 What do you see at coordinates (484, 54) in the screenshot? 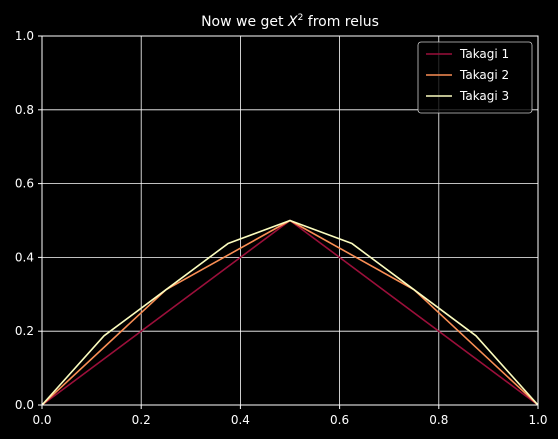
I see `legend-label-1: Takagi 1` at bounding box center [484, 54].